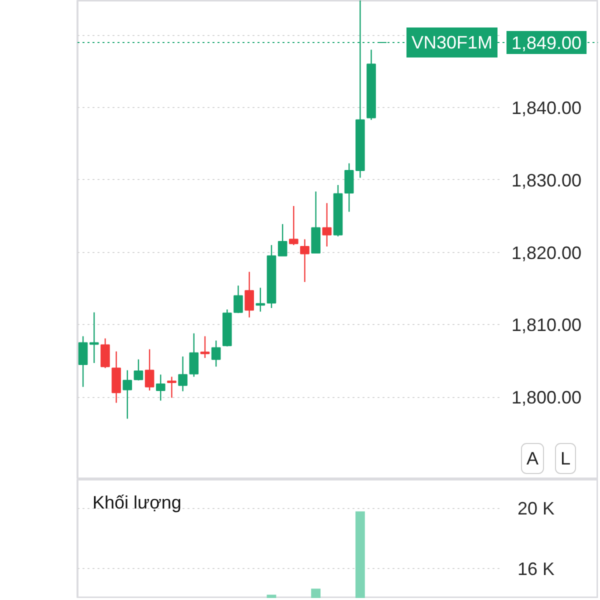  I want to click on y-tick-label: 1,830.00, so click(547, 180).